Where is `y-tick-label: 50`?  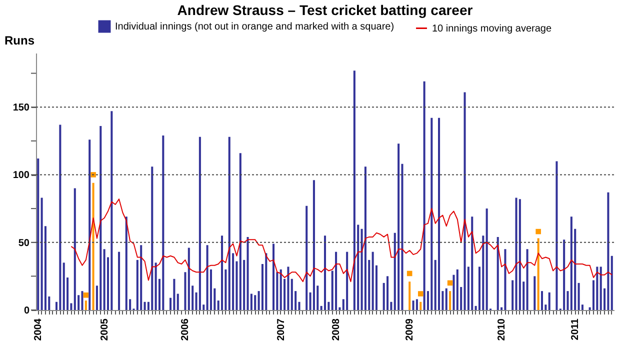 y-tick-label: 50 is located at coordinates (24, 243).